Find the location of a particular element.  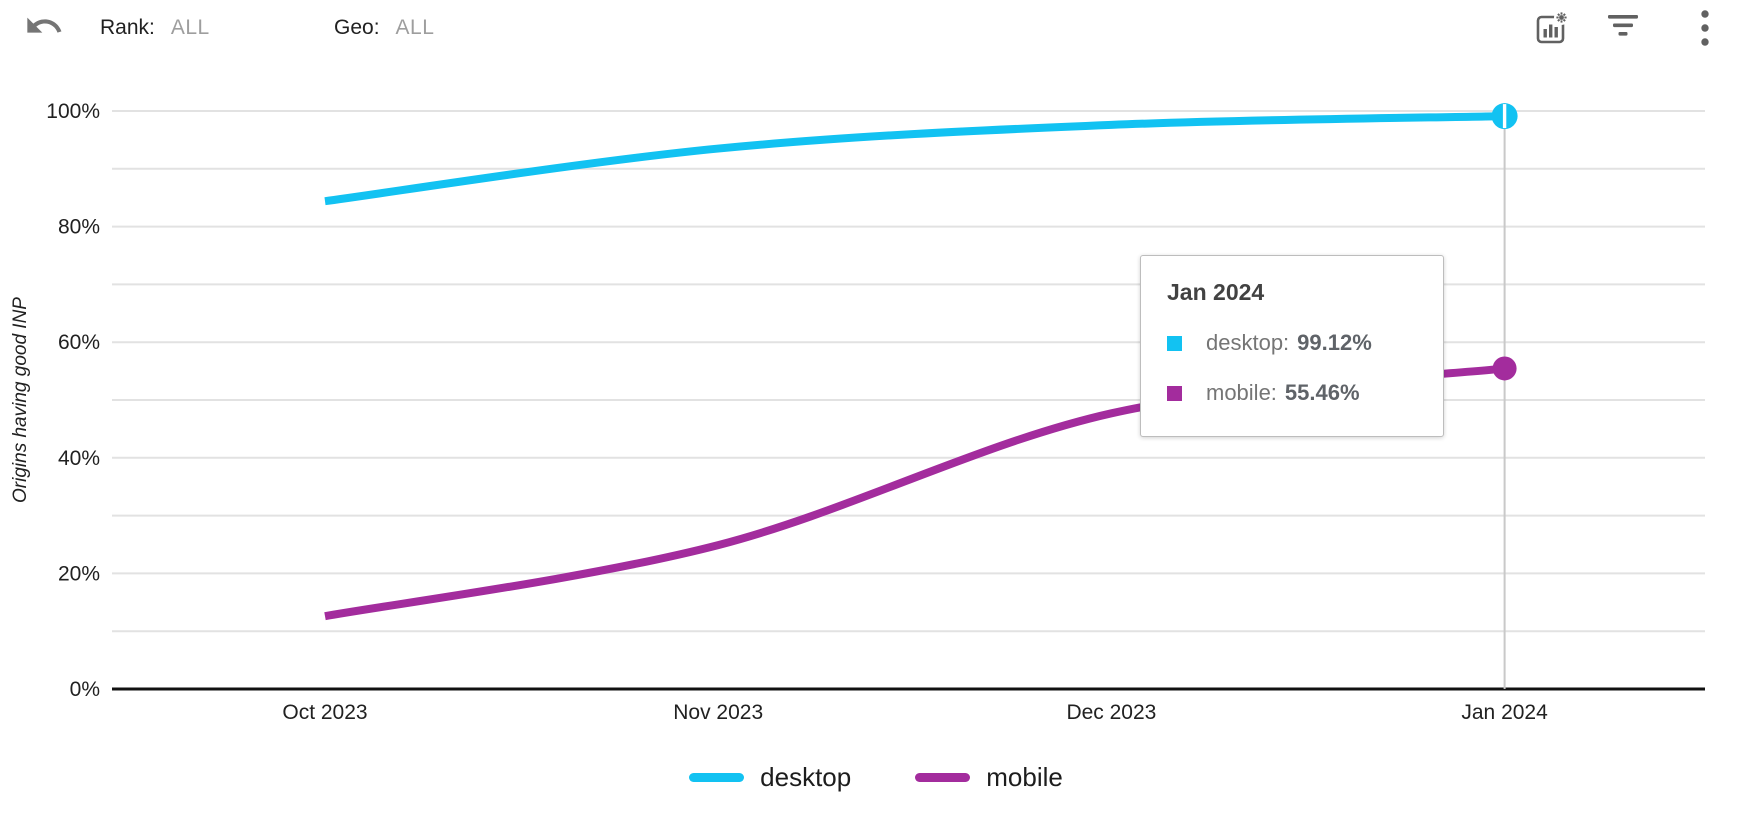

svg-text: Nov 2023 is located at coordinates (718, 712).